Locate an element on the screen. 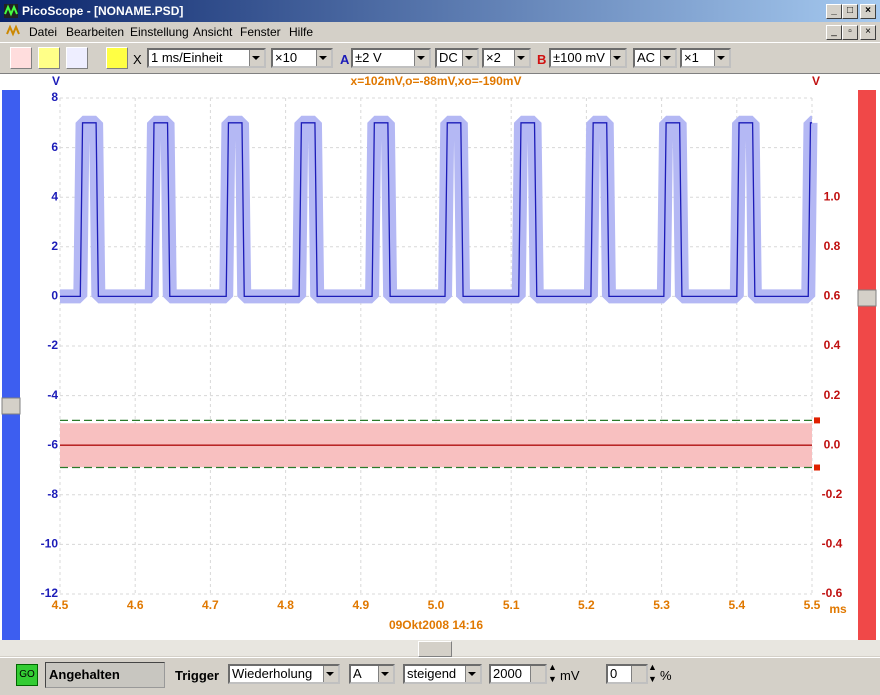  y2-axis-label: V is located at coordinates (816, 81).